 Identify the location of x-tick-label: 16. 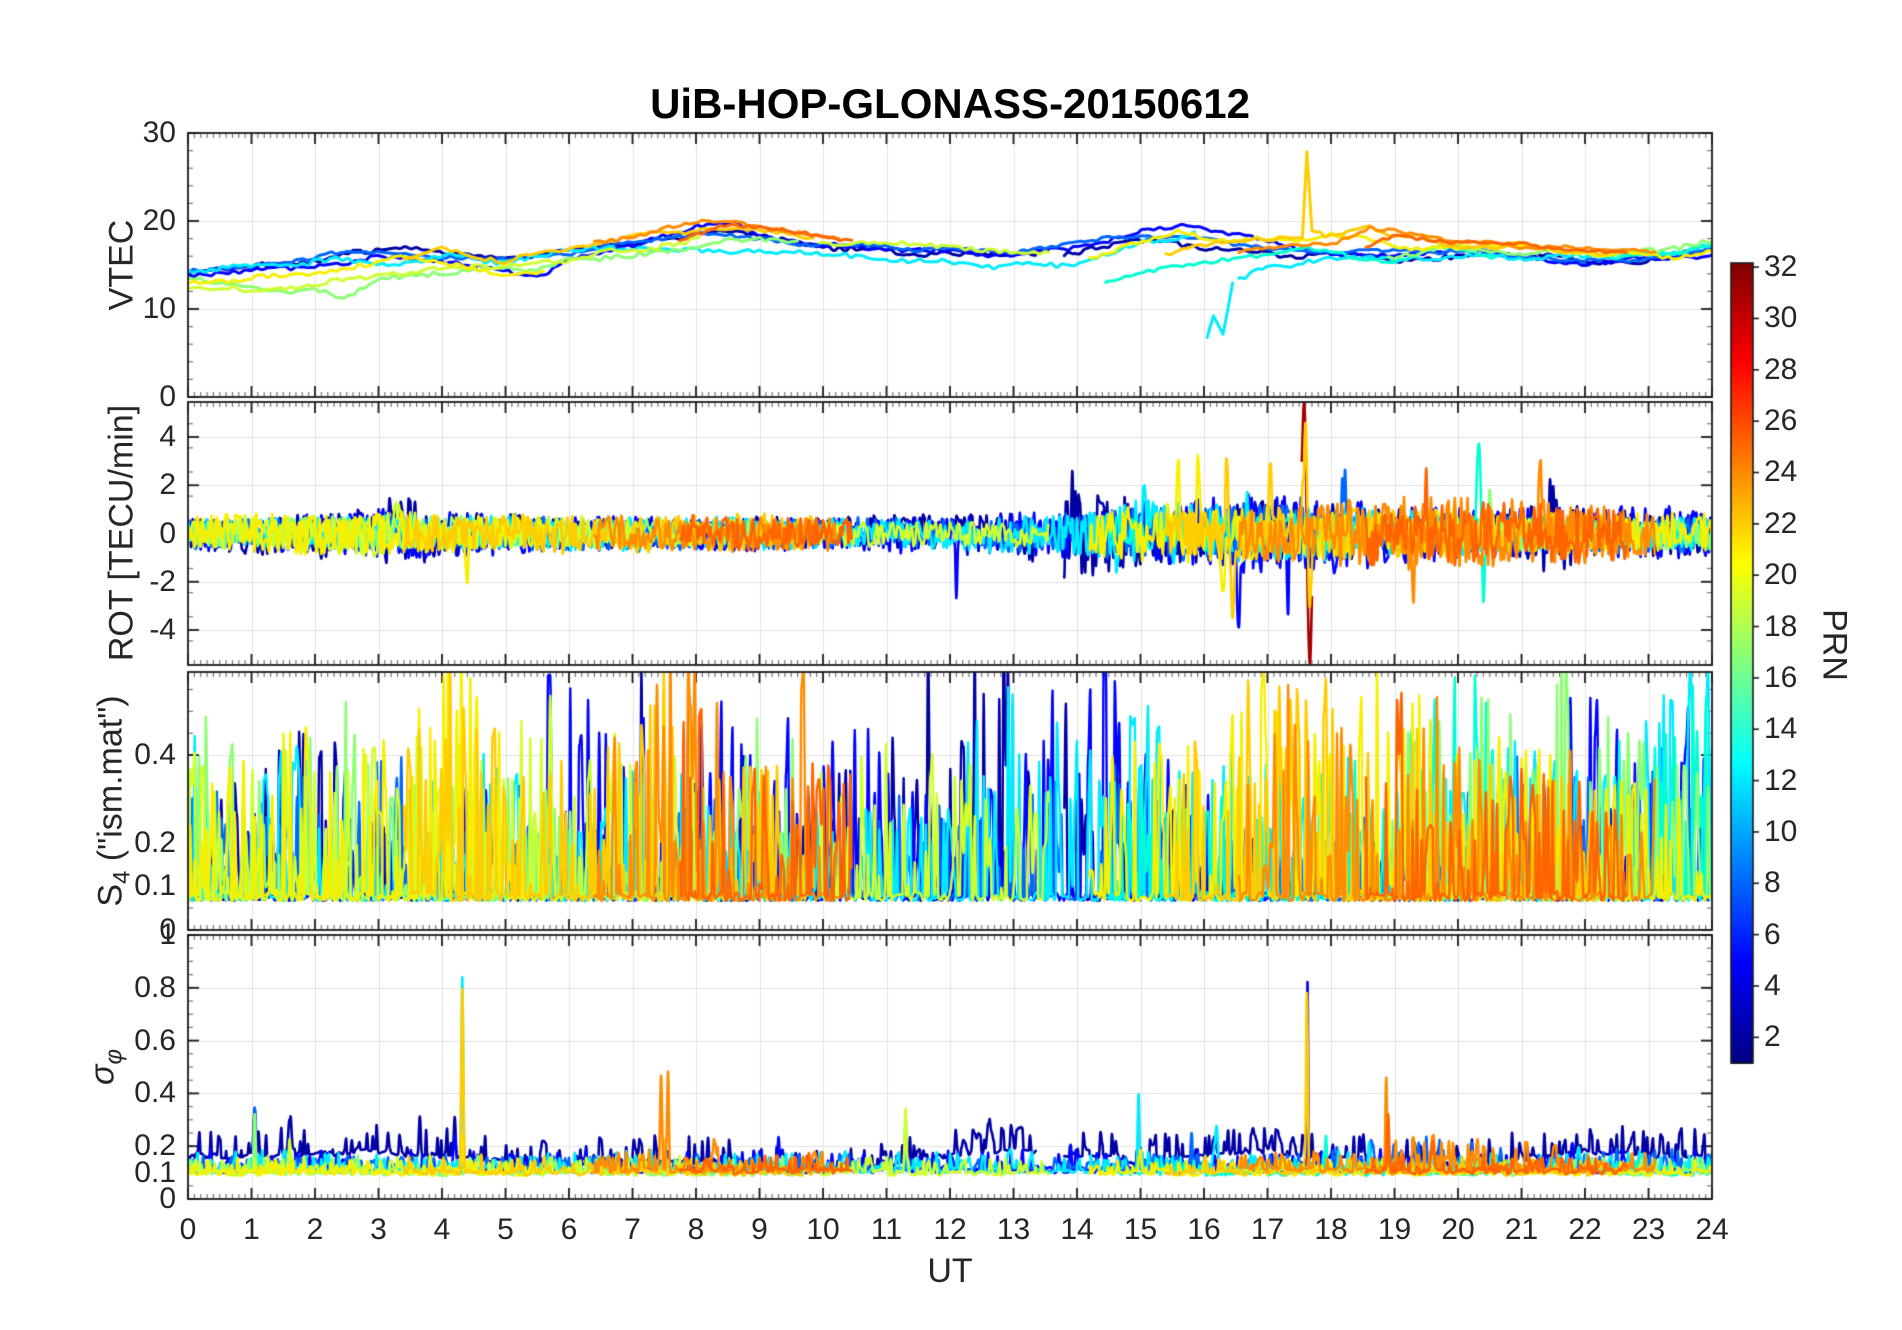
(1204, 1229).